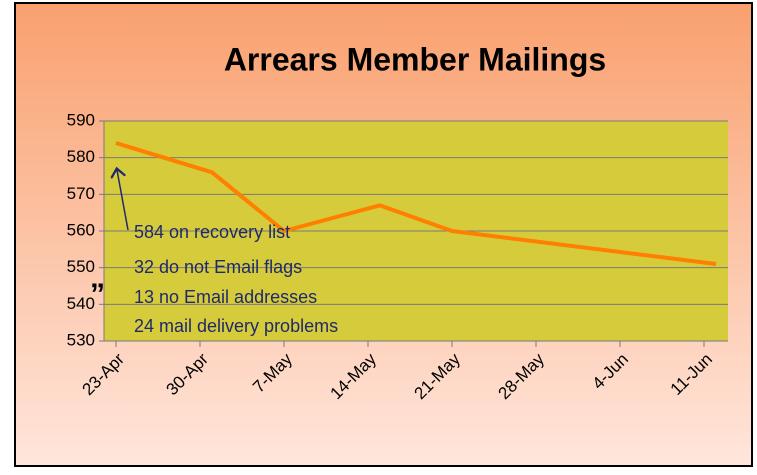  What do you see at coordinates (81, 266) in the screenshot?
I see `y-tick-label: 550` at bounding box center [81, 266].